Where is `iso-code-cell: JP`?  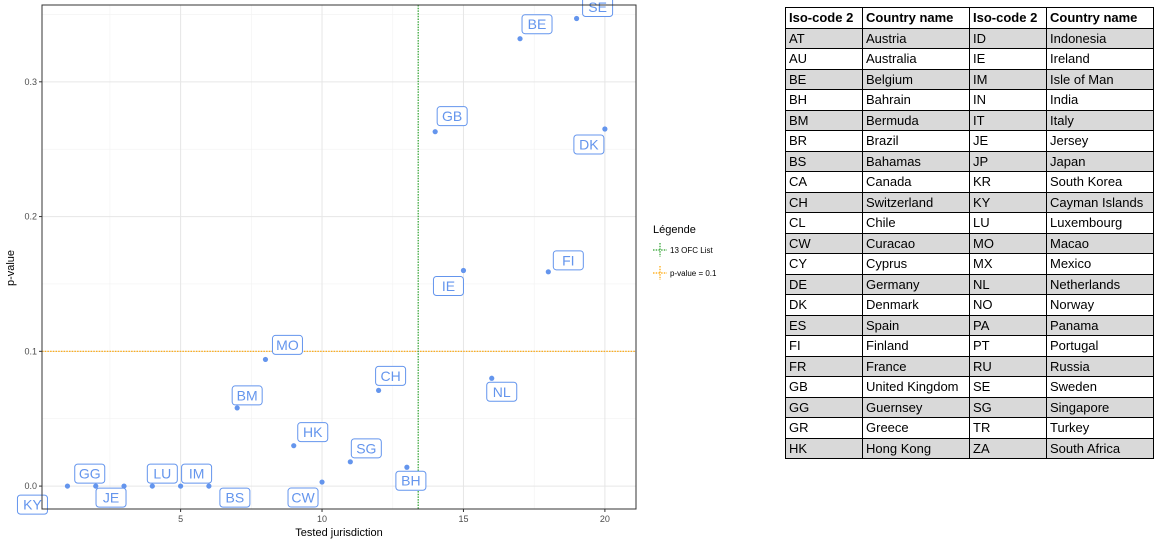 iso-code-cell: JP is located at coordinates (1008, 161).